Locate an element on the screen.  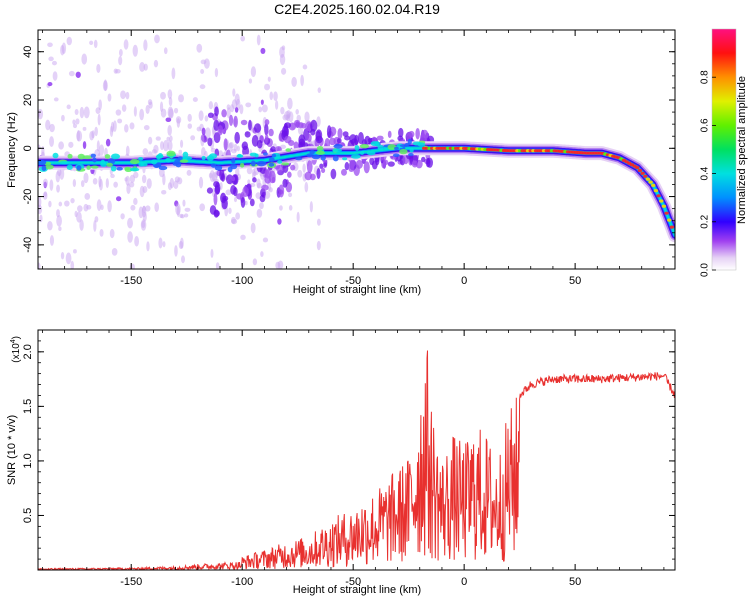
colorbar-tick-label: 0.8 is located at coordinates (705, 77).